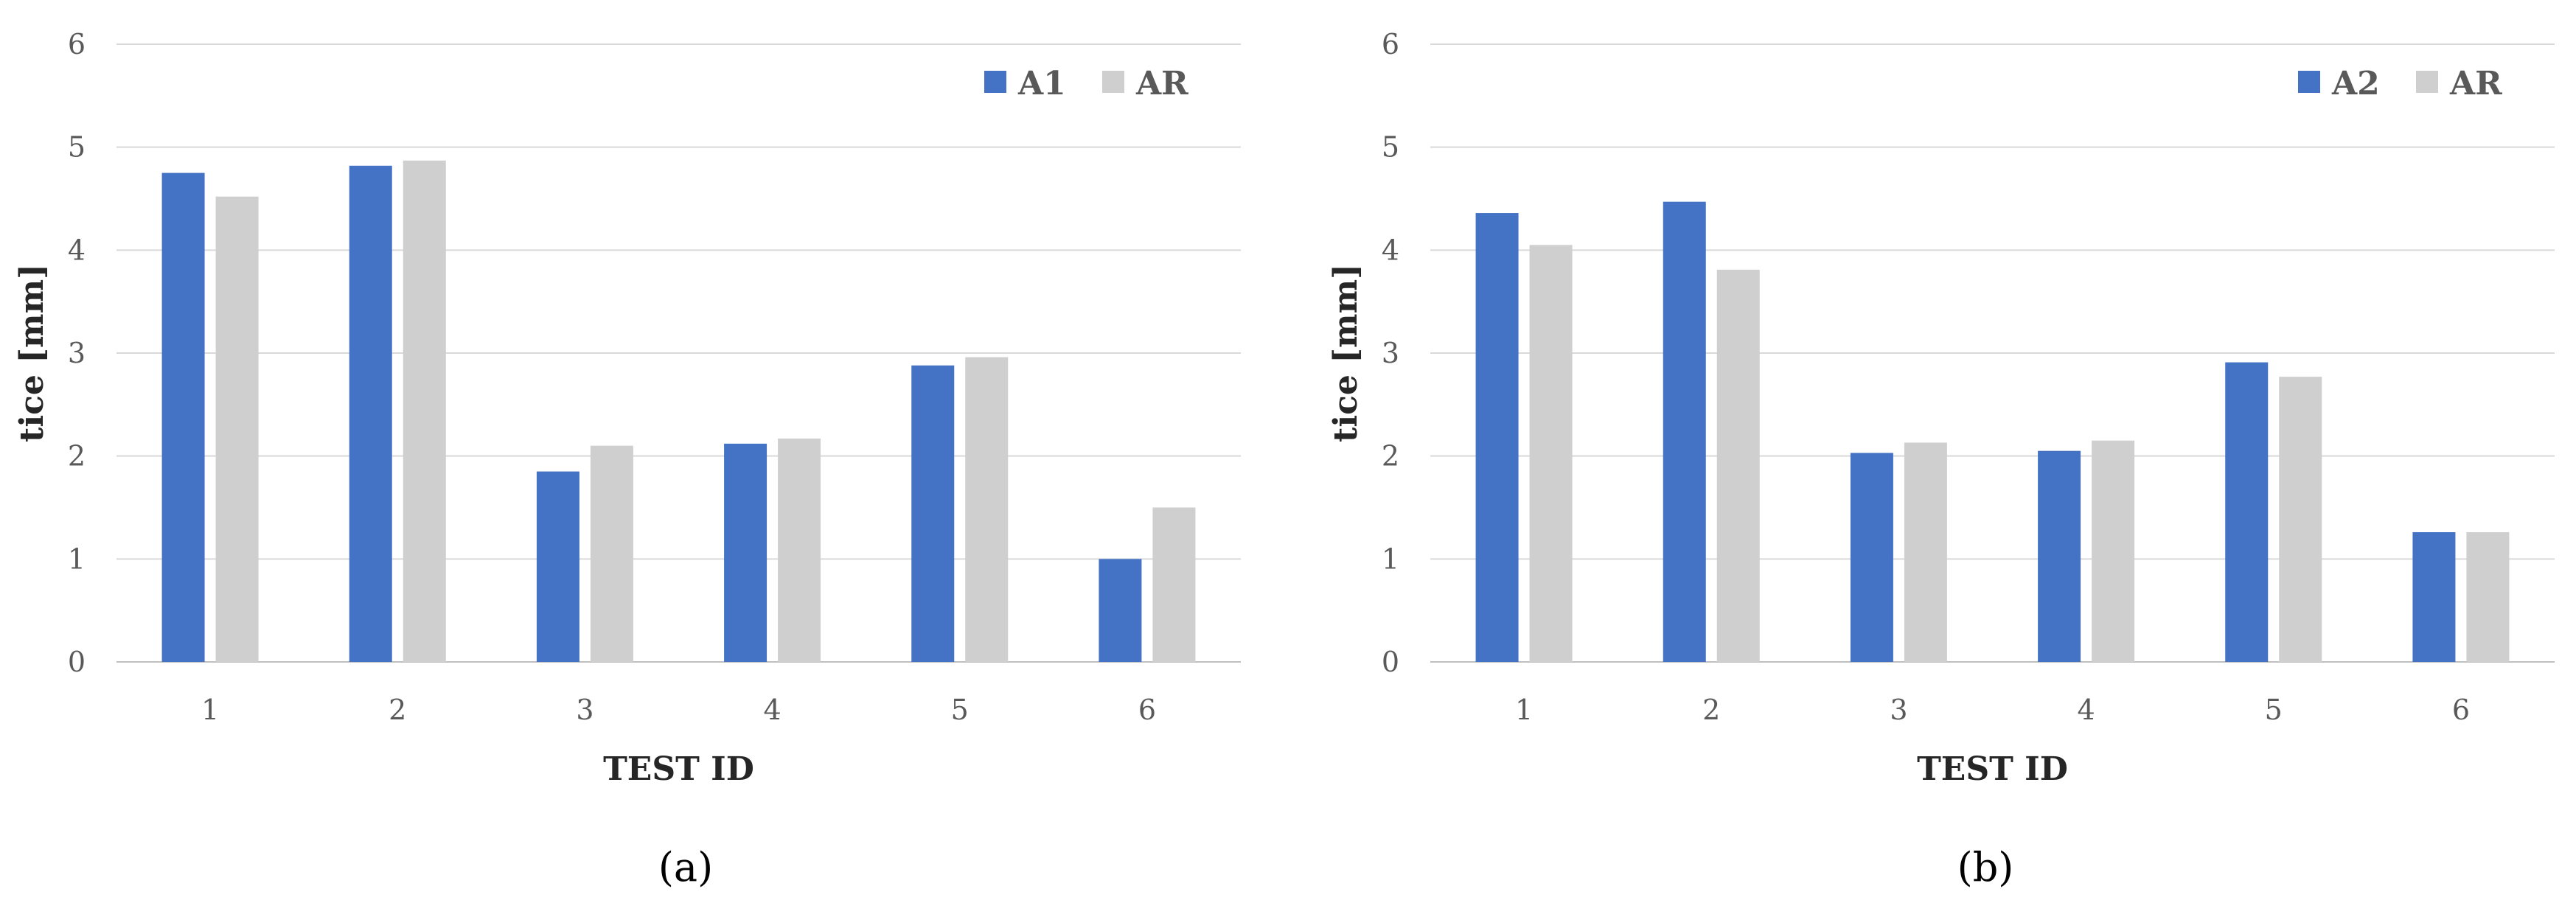 The width and height of the screenshot is (2576, 914). I want to click on legend-swatch-a1, so click(995, 82).